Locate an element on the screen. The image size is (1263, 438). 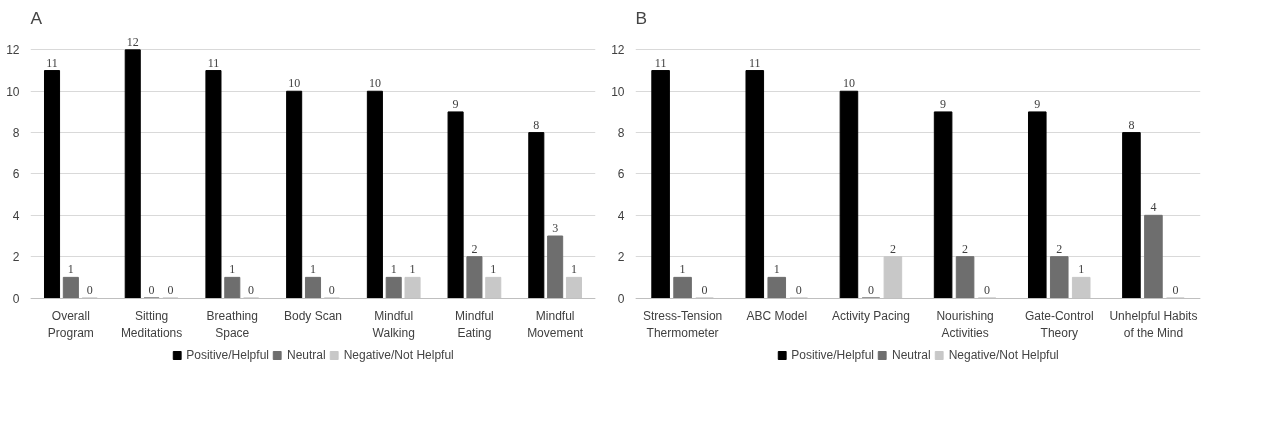
x-tick-label: Body Scan is located at coordinates (313, 316).